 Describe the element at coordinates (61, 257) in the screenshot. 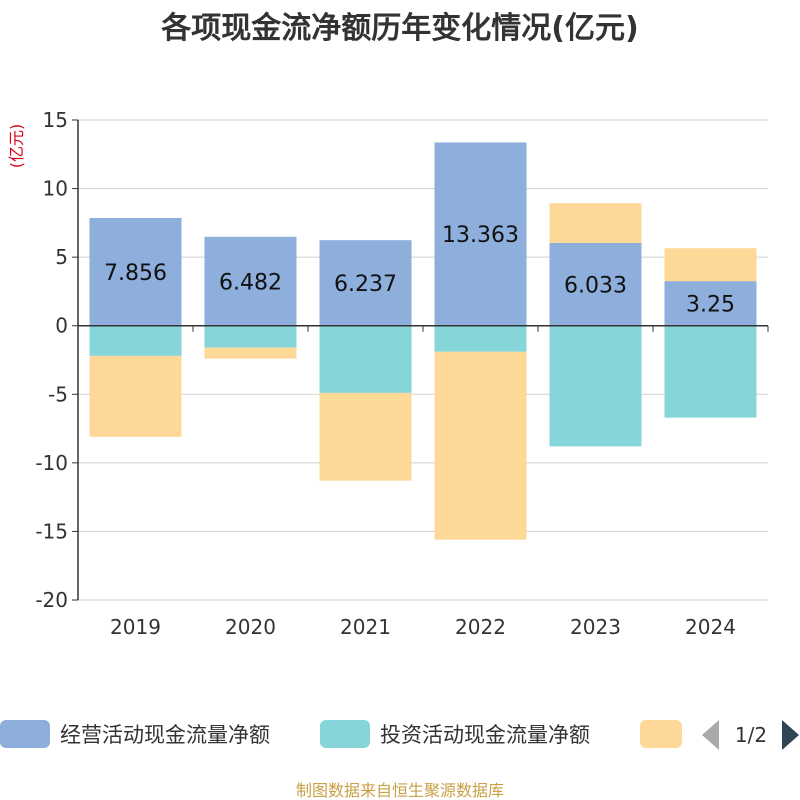

I see `y-tick-label: 5` at that location.